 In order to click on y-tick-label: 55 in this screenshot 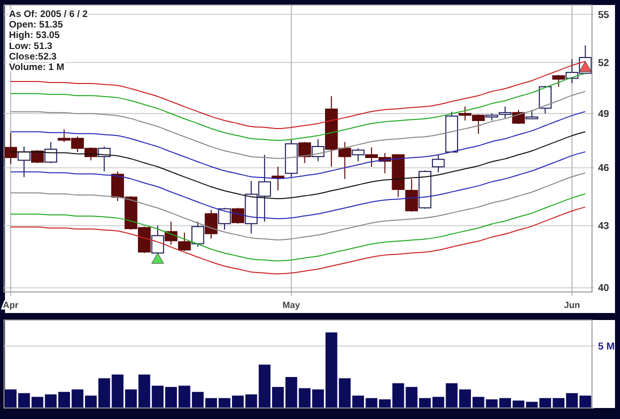, I will do `click(604, 15)`.